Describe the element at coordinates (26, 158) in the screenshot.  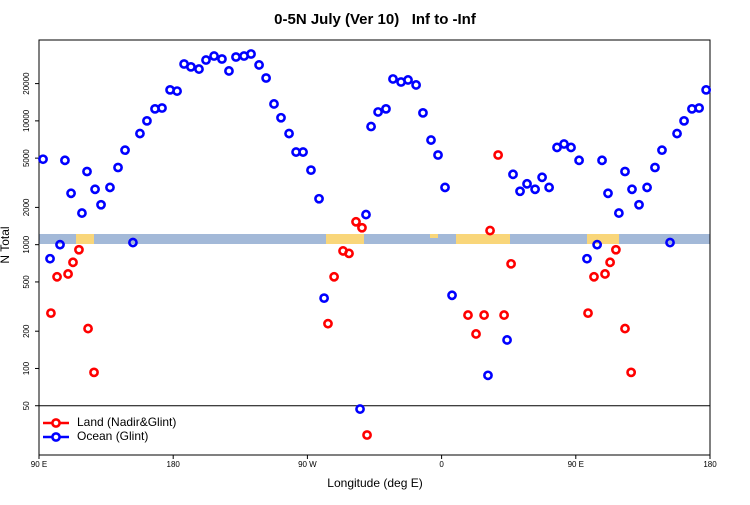
I see `y-tick-label: 5000` at that location.